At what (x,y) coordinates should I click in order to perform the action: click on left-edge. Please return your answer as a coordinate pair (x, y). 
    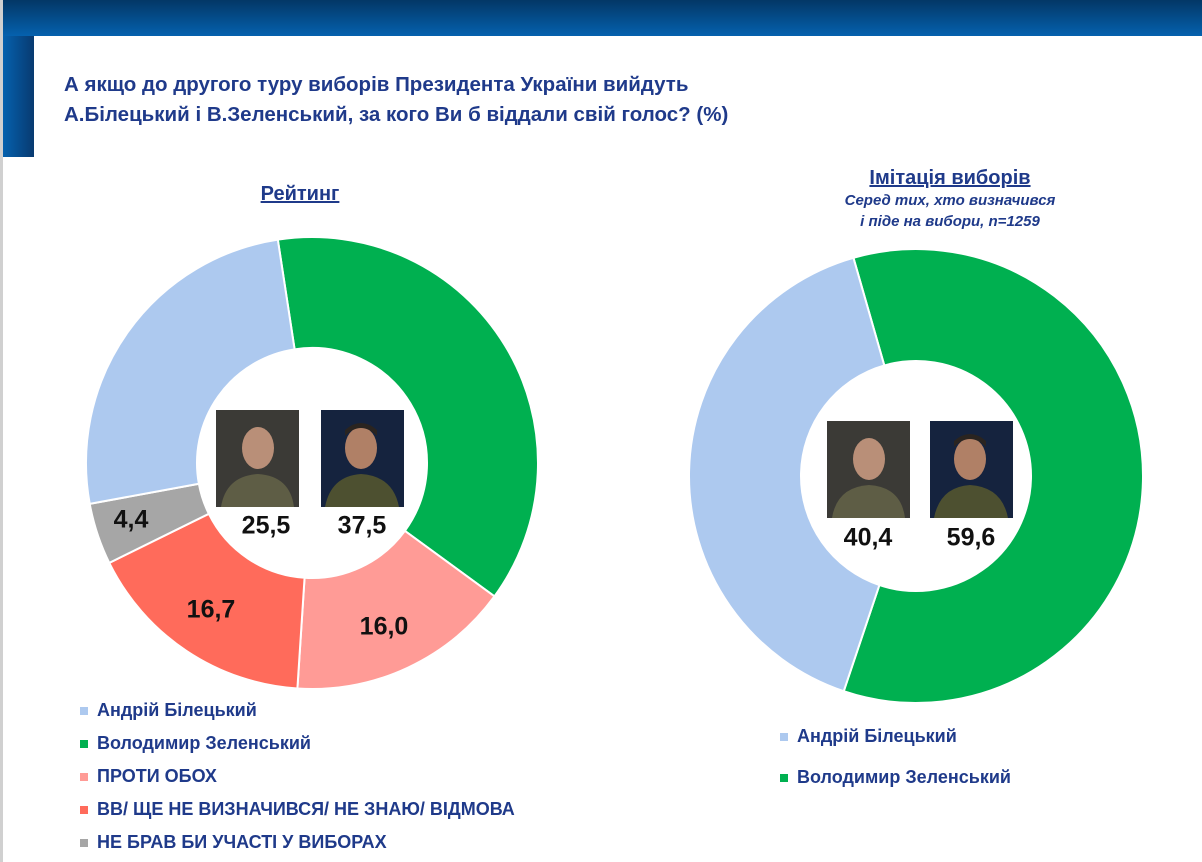
    Looking at the image, I should click on (1, 431).